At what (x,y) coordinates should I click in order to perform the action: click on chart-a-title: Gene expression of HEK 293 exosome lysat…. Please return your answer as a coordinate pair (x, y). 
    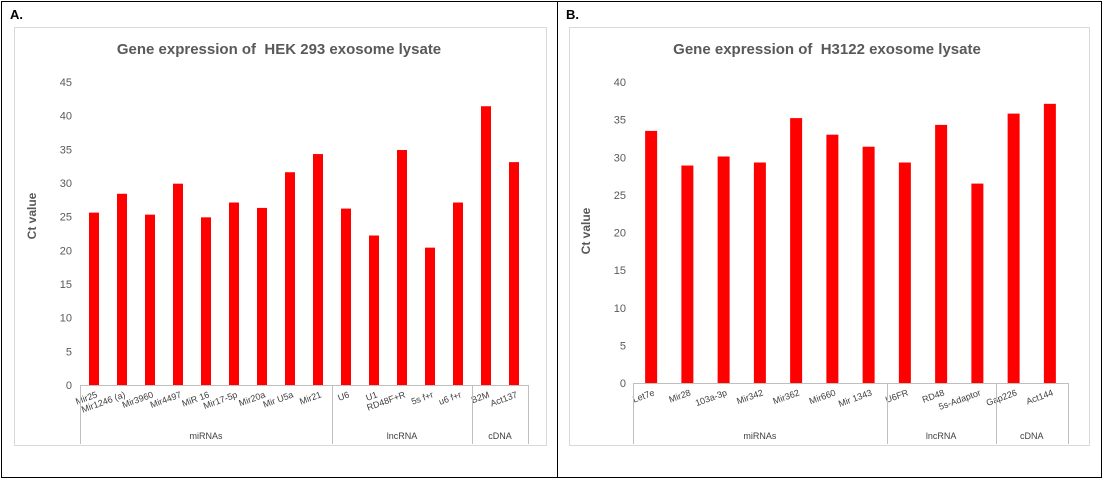
    Looking at the image, I should click on (279, 49).